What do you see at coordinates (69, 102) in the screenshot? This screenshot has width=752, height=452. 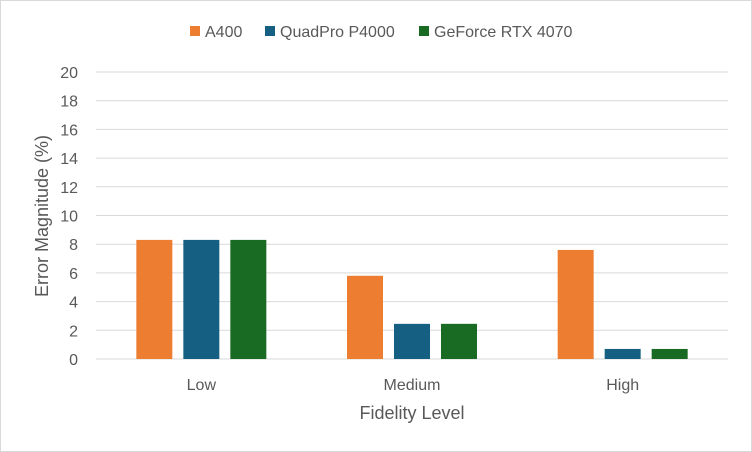 I see `y-tick-label: 18` at bounding box center [69, 102].